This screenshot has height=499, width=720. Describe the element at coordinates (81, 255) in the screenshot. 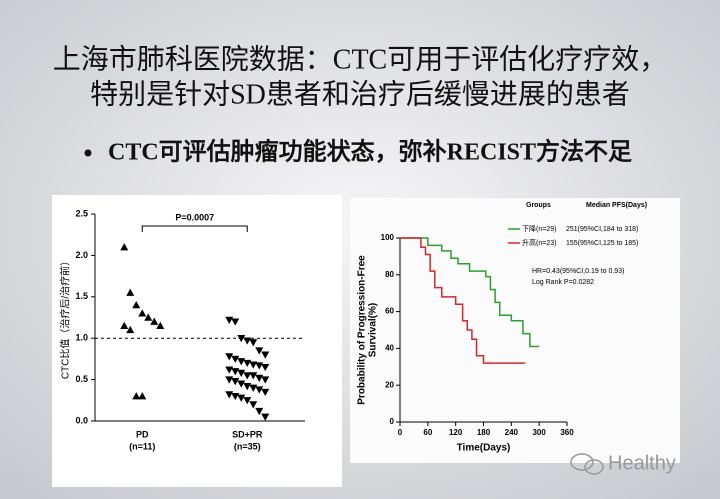

I see `y-tick-label: 2.0` at that location.